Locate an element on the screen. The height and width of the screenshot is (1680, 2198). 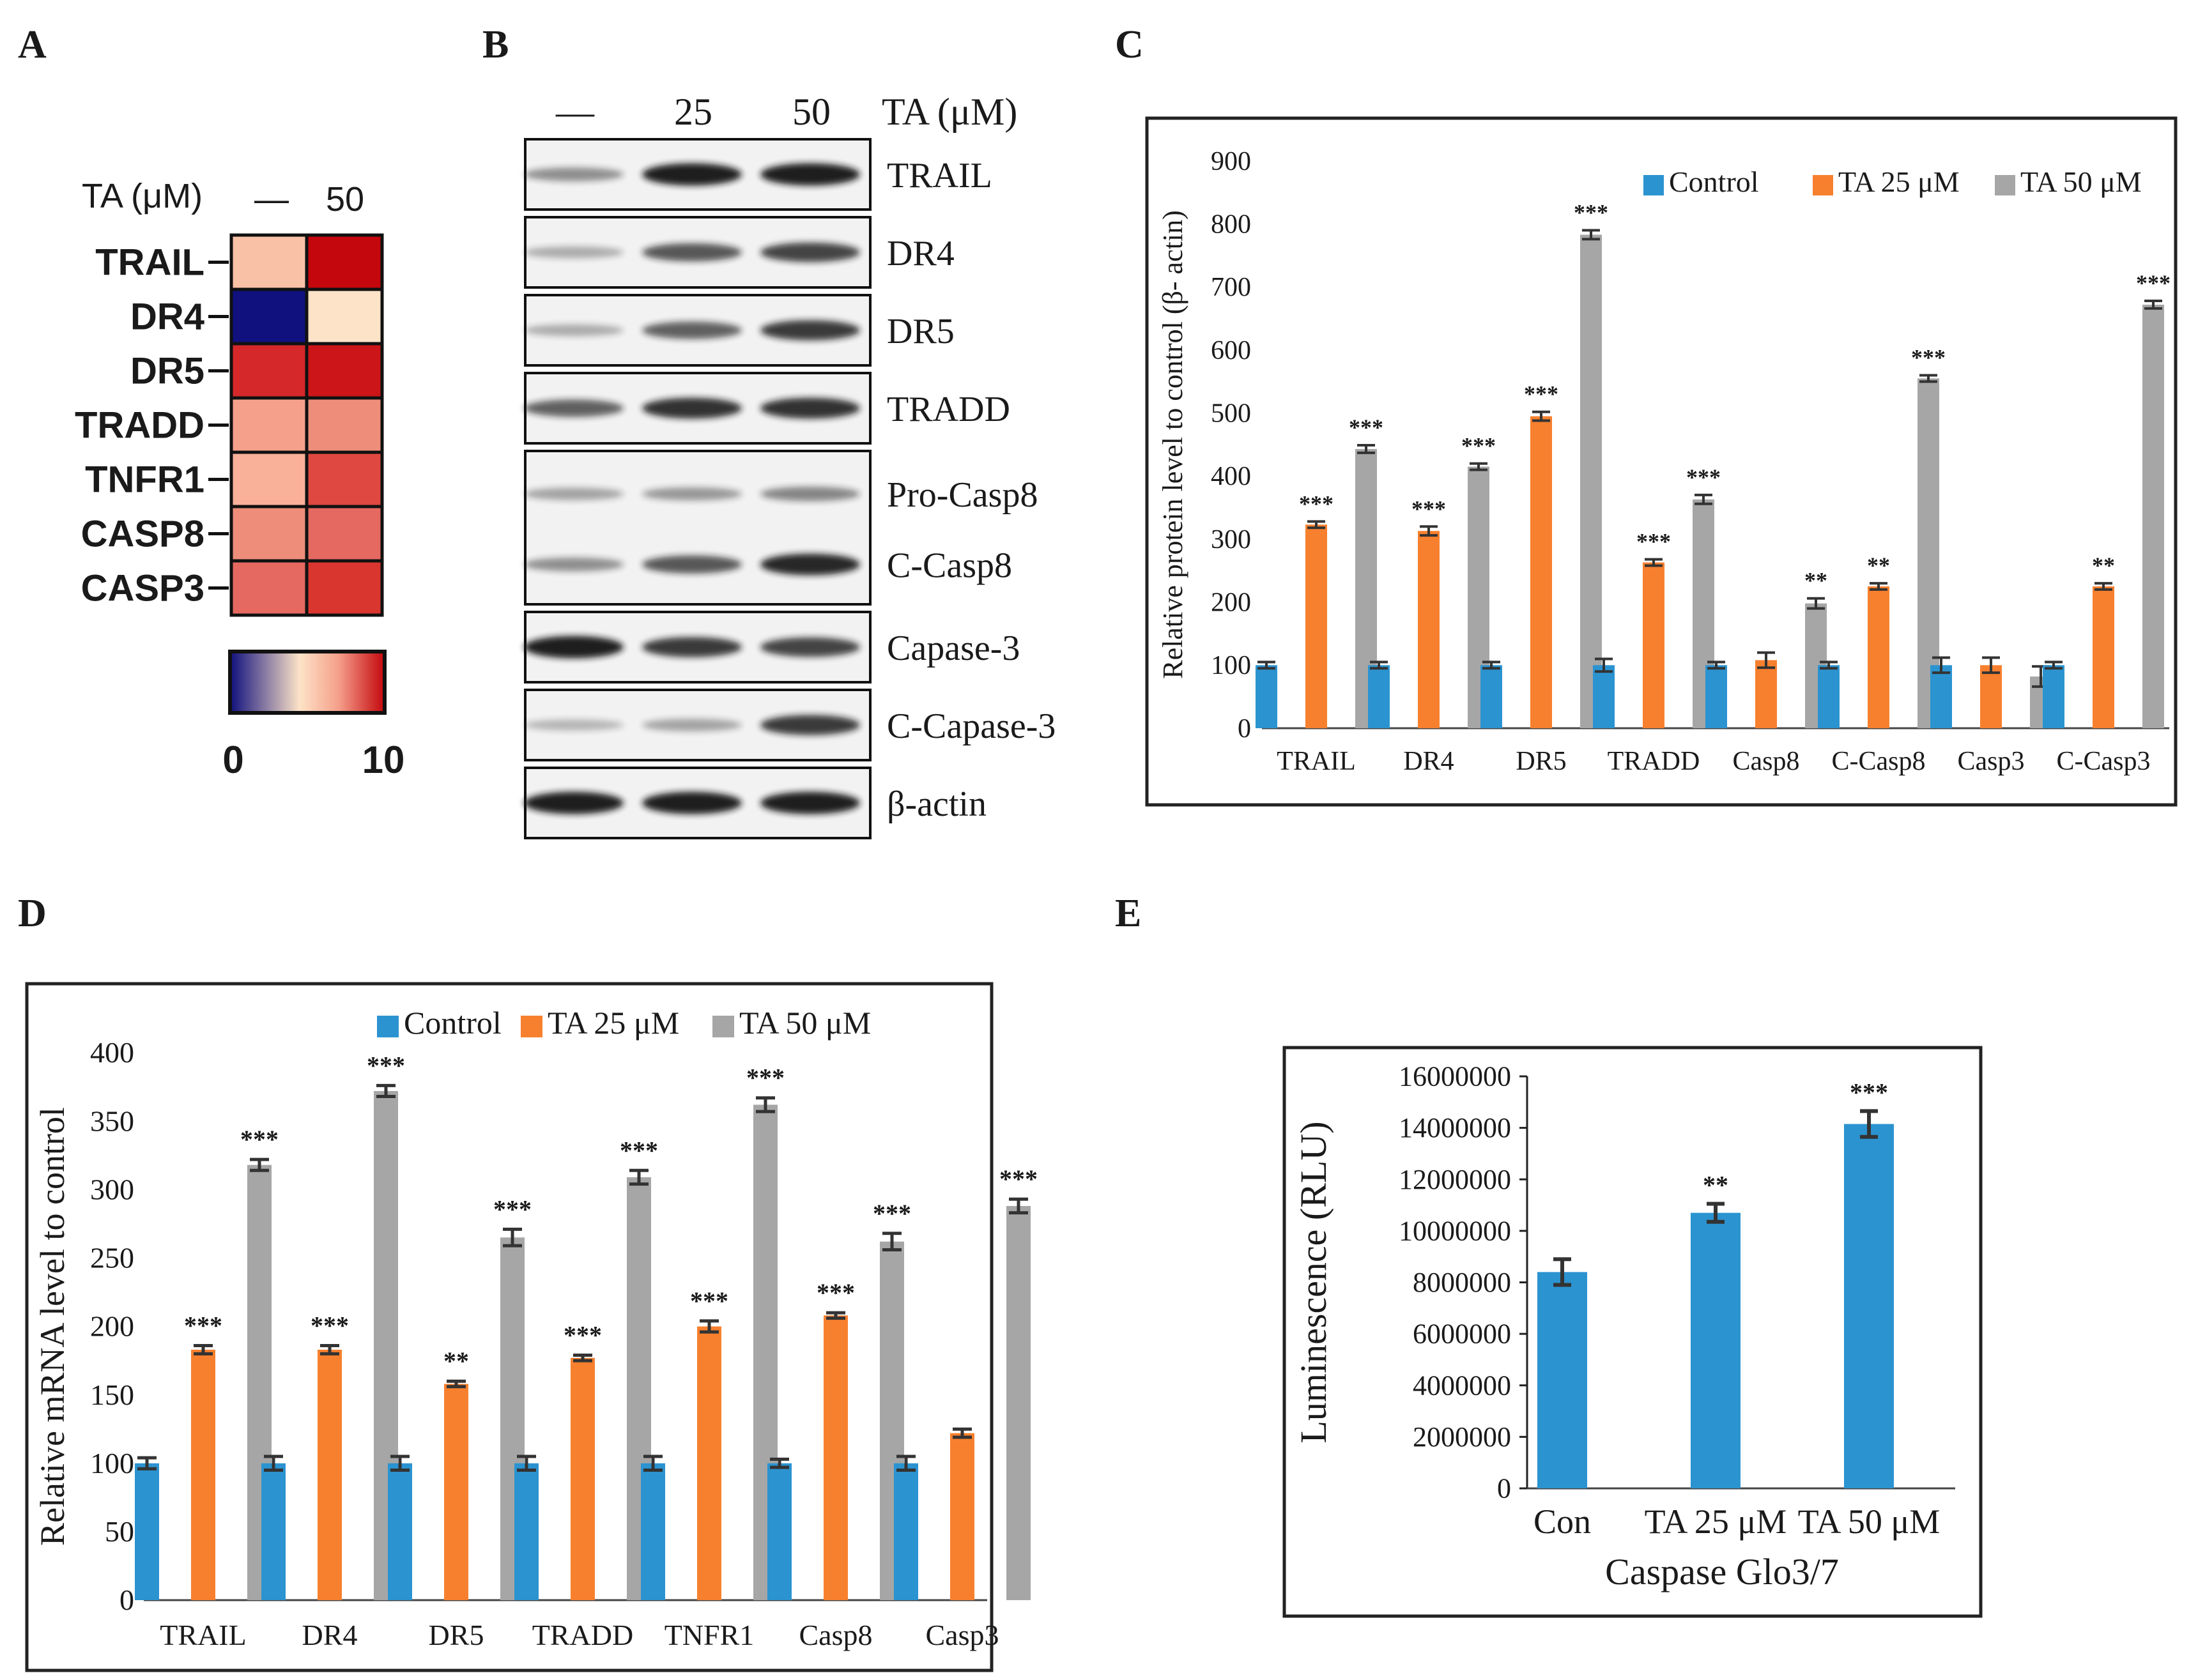
heatmap-row-label-casp3: CASP3 is located at coordinates (142, 588).